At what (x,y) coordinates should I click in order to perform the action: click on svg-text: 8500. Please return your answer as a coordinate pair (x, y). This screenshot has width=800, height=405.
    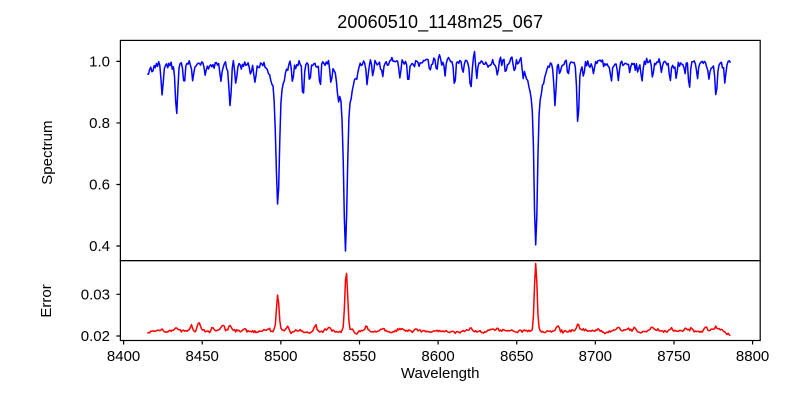
    Looking at the image, I should click on (280, 356).